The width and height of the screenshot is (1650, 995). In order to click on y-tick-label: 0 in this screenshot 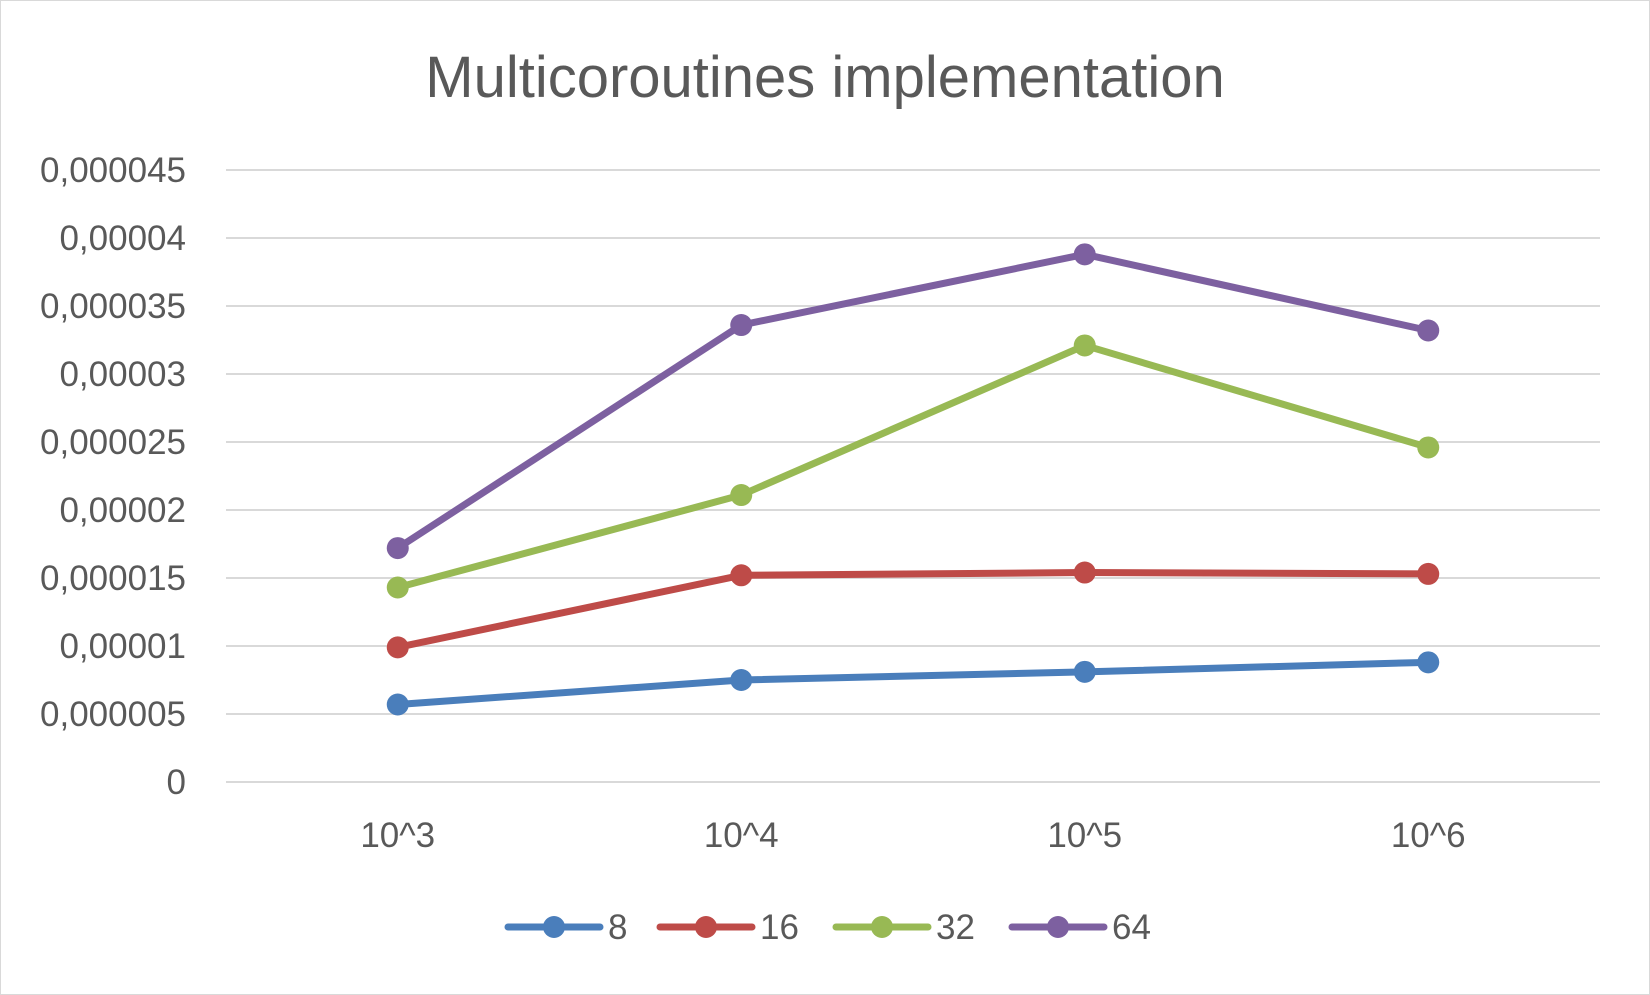, I will do `click(176, 782)`.